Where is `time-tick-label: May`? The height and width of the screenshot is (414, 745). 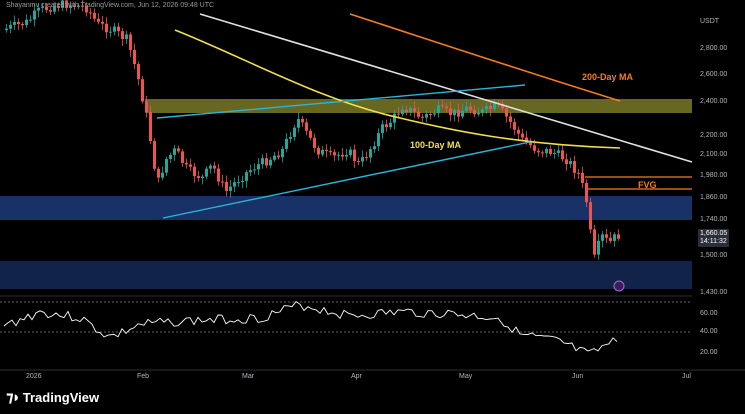
time-tick-label: May is located at coordinates (466, 376).